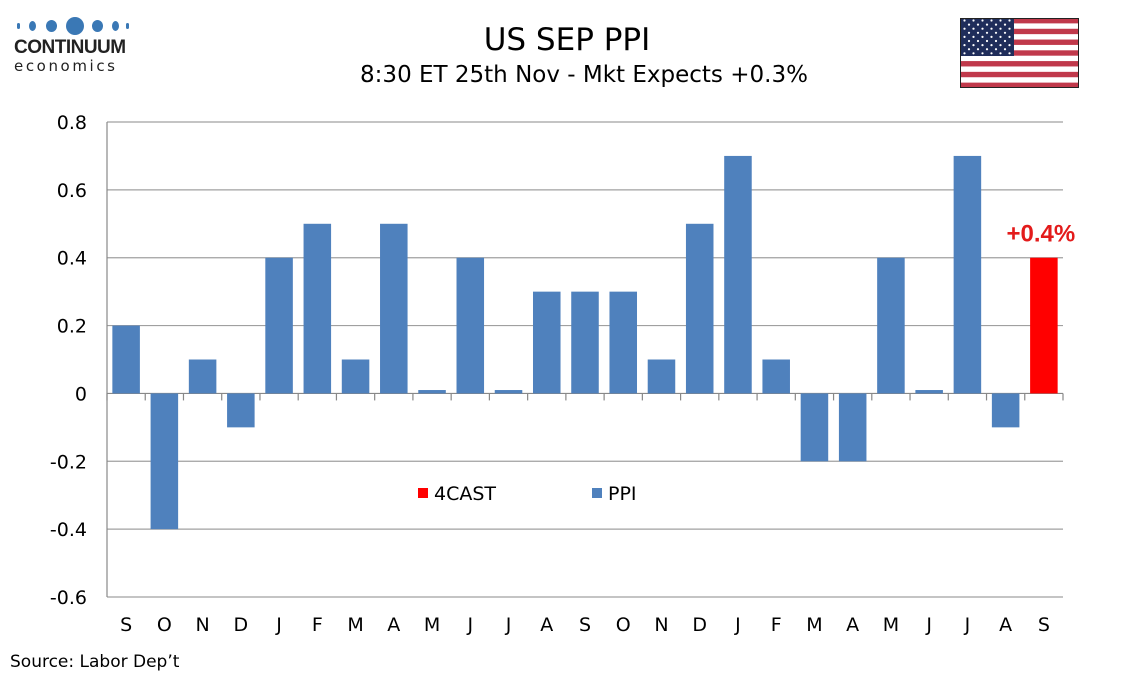 The image size is (1134, 680). Describe the element at coordinates (622, 494) in the screenshot. I see `legend-label: PPI` at that location.